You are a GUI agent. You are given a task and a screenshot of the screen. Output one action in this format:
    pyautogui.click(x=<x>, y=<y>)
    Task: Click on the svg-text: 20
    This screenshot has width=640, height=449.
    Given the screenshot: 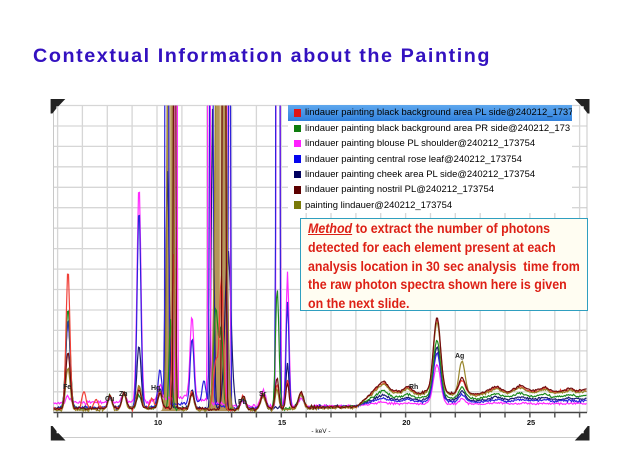 What is the action you would take?
    pyautogui.click(x=406, y=422)
    